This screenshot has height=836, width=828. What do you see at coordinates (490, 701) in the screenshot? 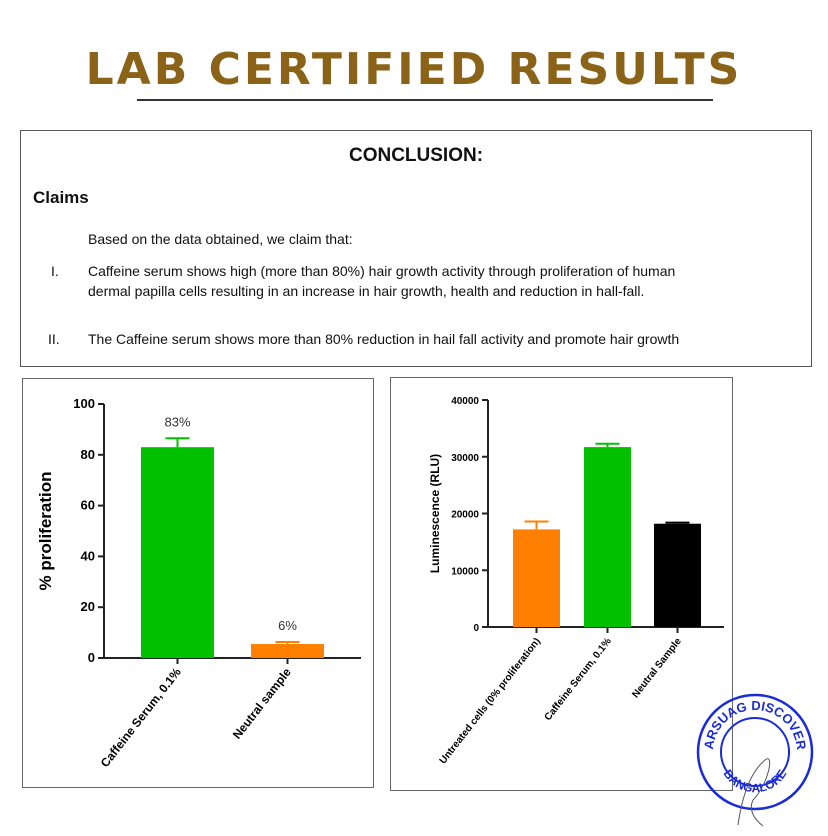
I see `x-tick-label: Untreated cells (0% proliferation)` at bounding box center [490, 701].